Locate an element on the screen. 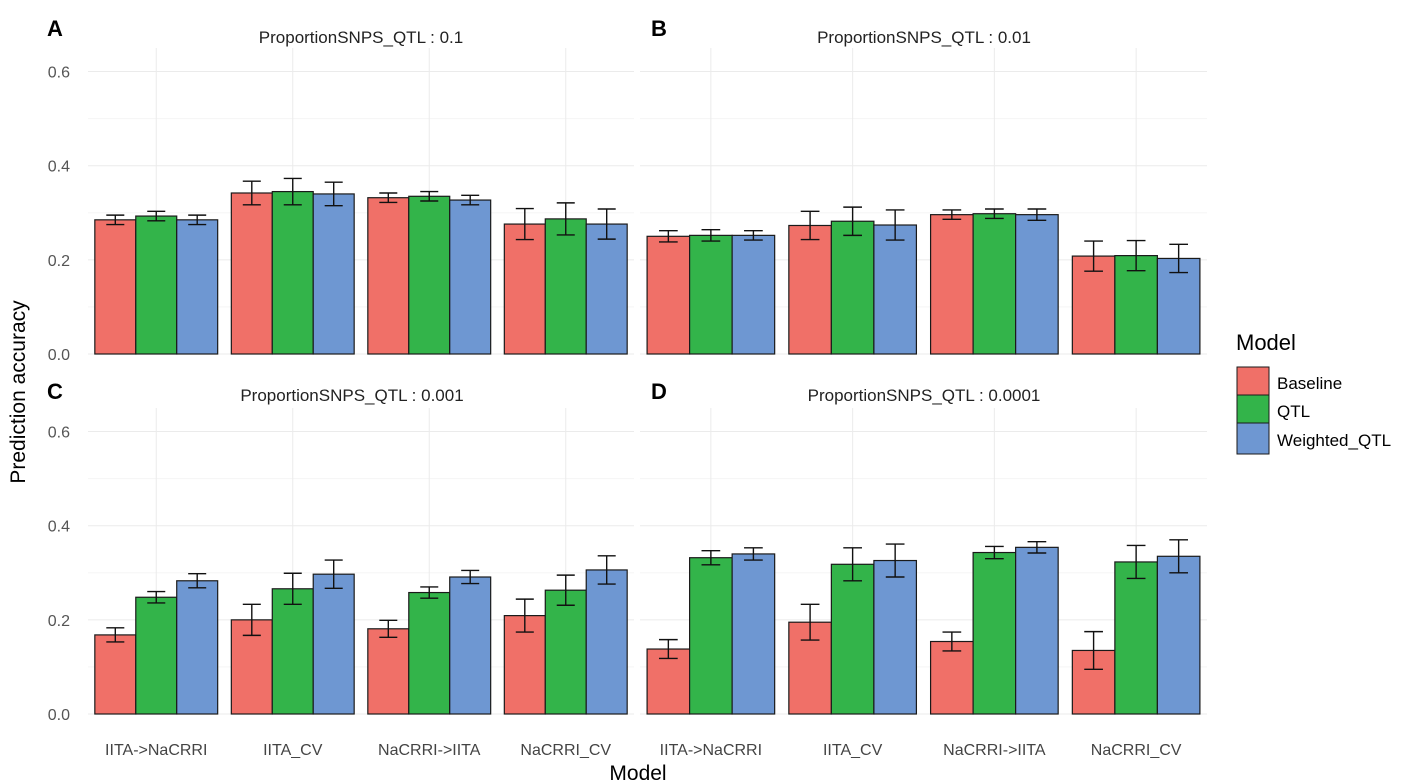 The height and width of the screenshot is (784, 1417). panel-letter: A is located at coordinates (55, 28).